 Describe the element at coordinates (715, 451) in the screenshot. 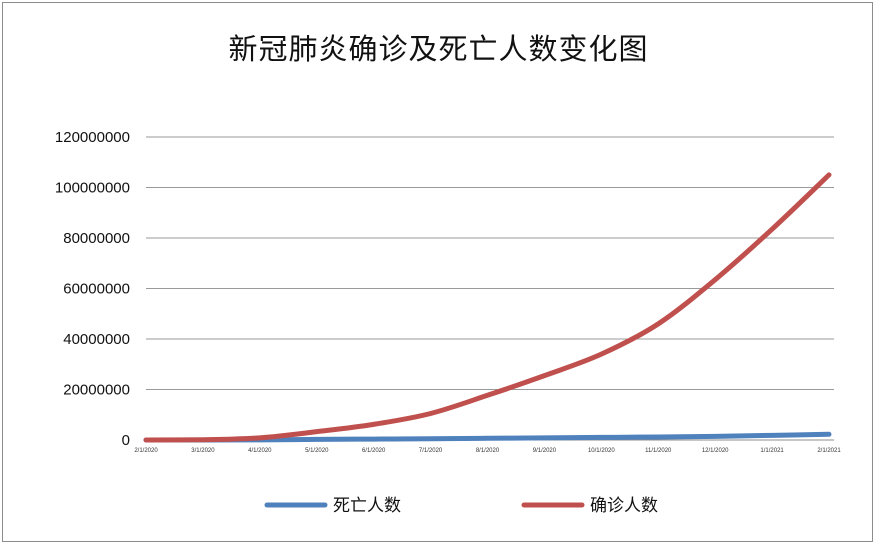

I see `x-tick-label: 12/1/2020` at that location.